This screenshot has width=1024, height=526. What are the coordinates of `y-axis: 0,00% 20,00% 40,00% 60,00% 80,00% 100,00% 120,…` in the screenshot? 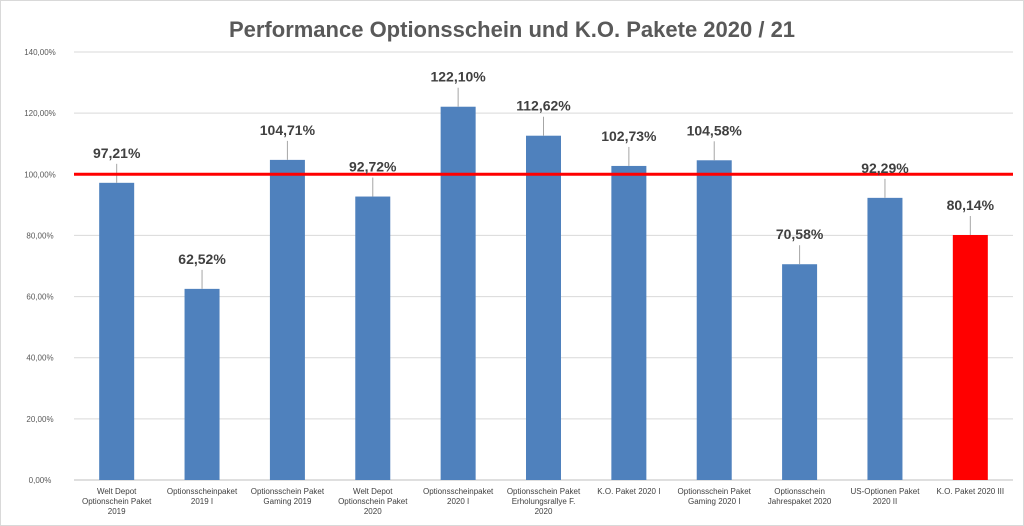 It's located at (40, 266).